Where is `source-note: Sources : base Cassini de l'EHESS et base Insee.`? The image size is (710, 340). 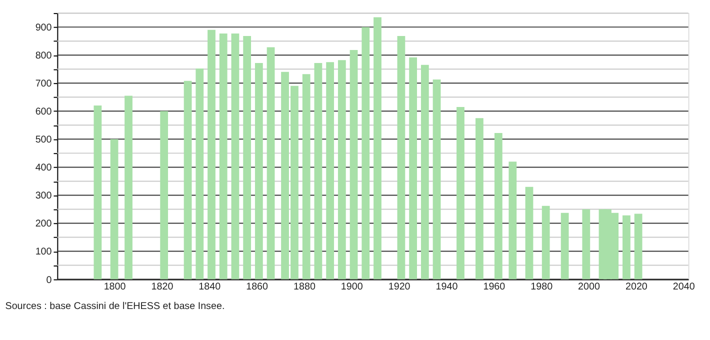 source-note: Sources : base Cassini de l'EHESS et base Insee. is located at coordinates (115, 306).